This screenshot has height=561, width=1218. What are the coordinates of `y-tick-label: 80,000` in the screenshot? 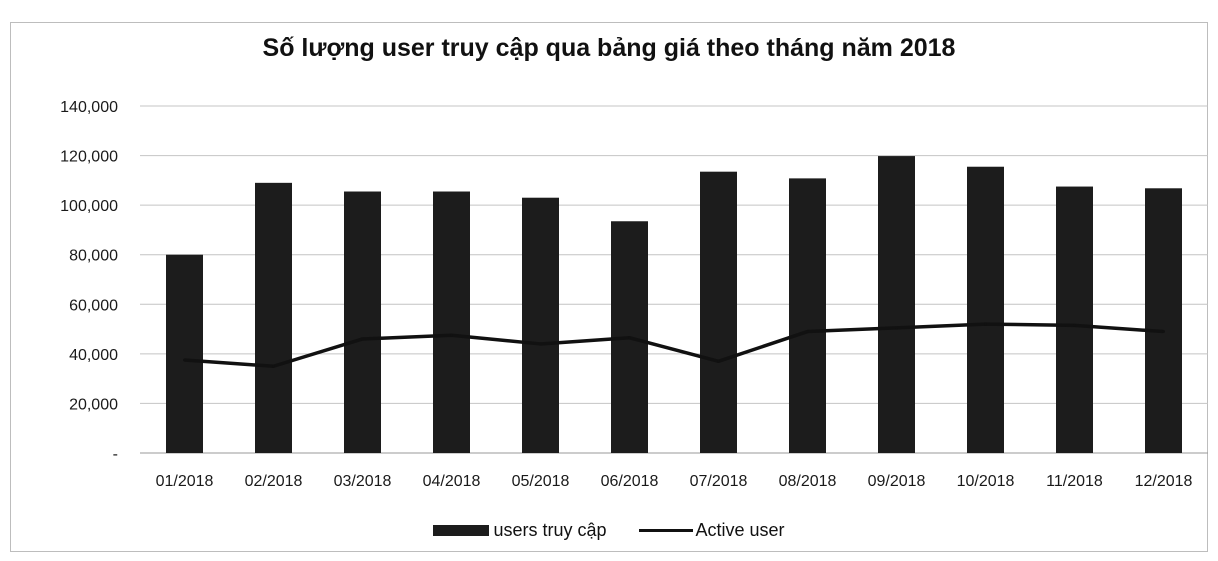 It's located at (93, 256).